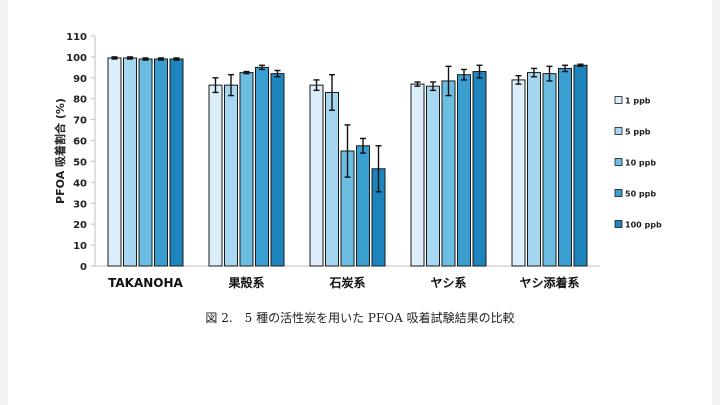 The image size is (720, 405). I want to click on x-category-label: TAKANOHA, so click(145, 283).